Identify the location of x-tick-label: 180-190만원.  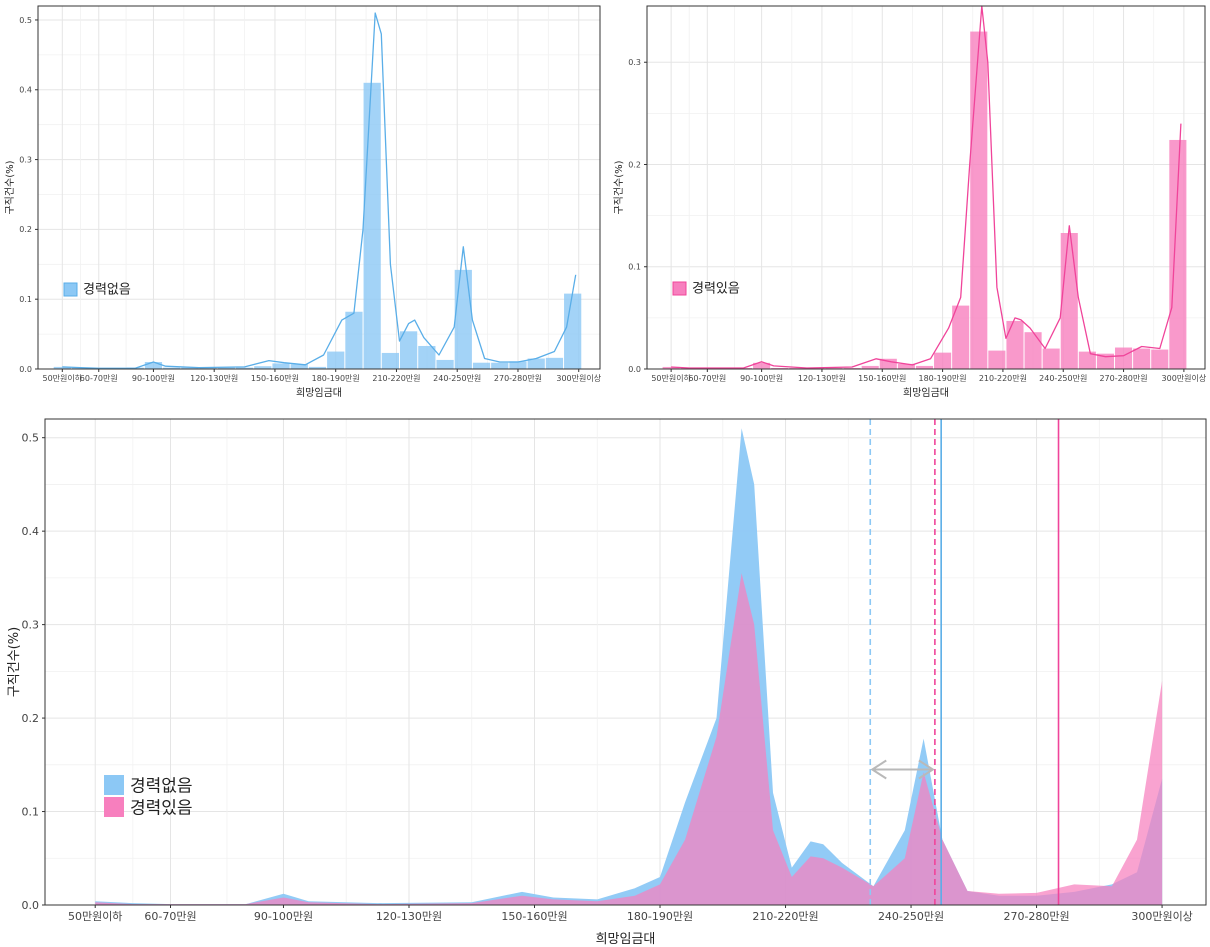
(660, 916).